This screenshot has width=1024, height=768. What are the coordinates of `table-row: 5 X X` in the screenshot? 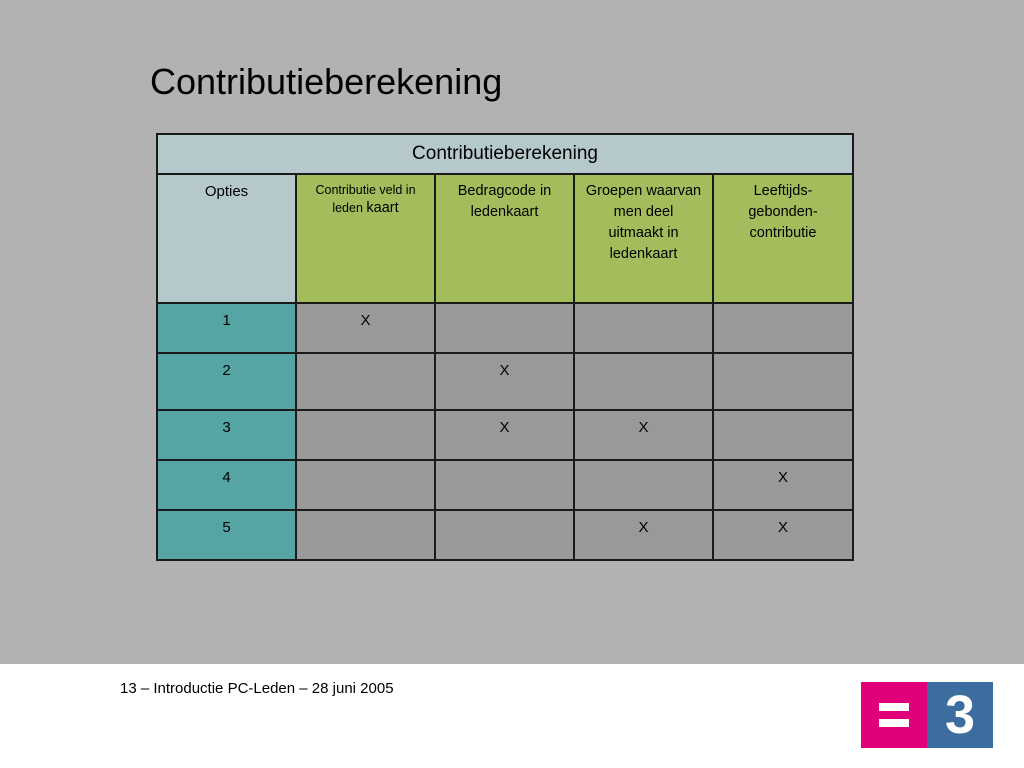 It's located at (505, 535).